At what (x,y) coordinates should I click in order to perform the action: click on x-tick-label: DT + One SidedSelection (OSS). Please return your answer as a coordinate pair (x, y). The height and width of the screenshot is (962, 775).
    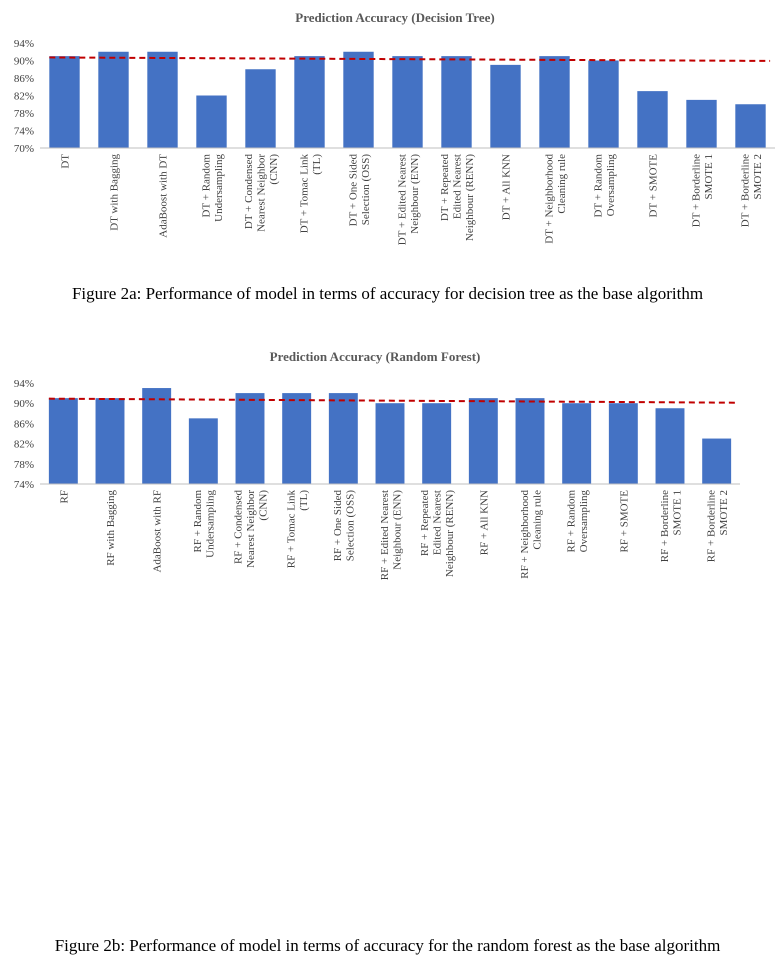
    Looking at the image, I should click on (359, 190).